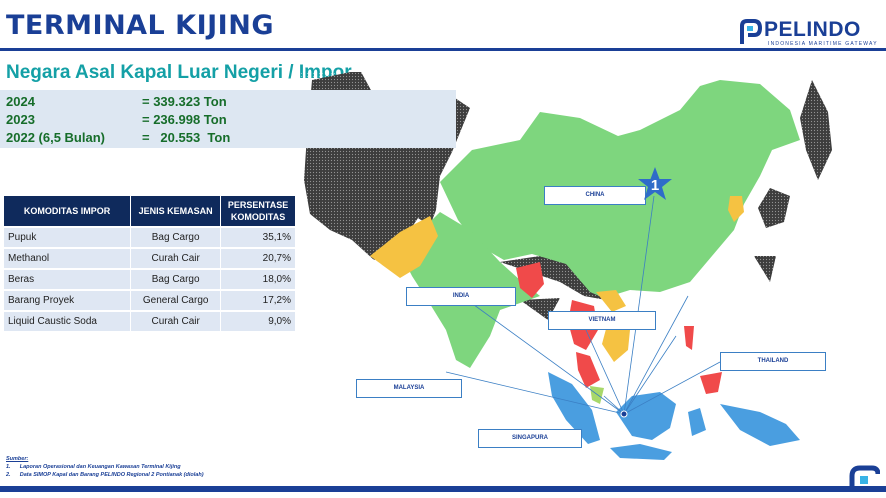 The image size is (886, 498). What do you see at coordinates (773, 361) in the screenshot?
I see `label-thailand: THAILAND` at bounding box center [773, 361].